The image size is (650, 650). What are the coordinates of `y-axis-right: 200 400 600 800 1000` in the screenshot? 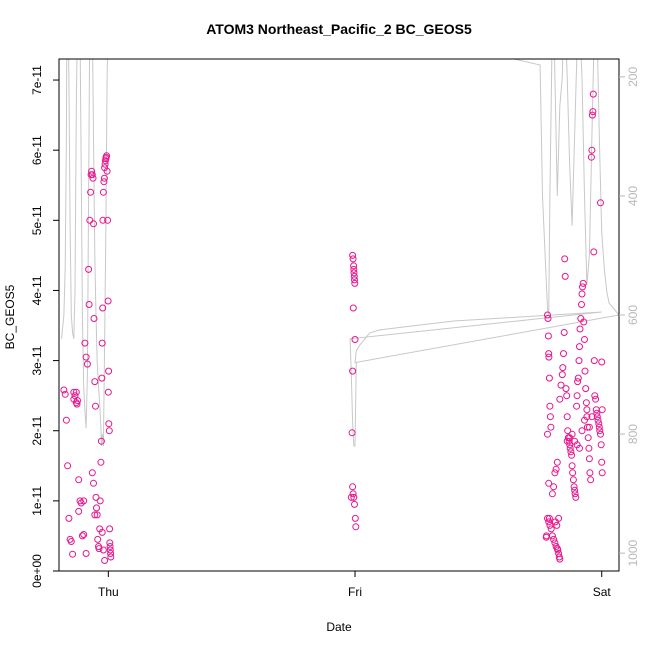 It's located at (629, 316).